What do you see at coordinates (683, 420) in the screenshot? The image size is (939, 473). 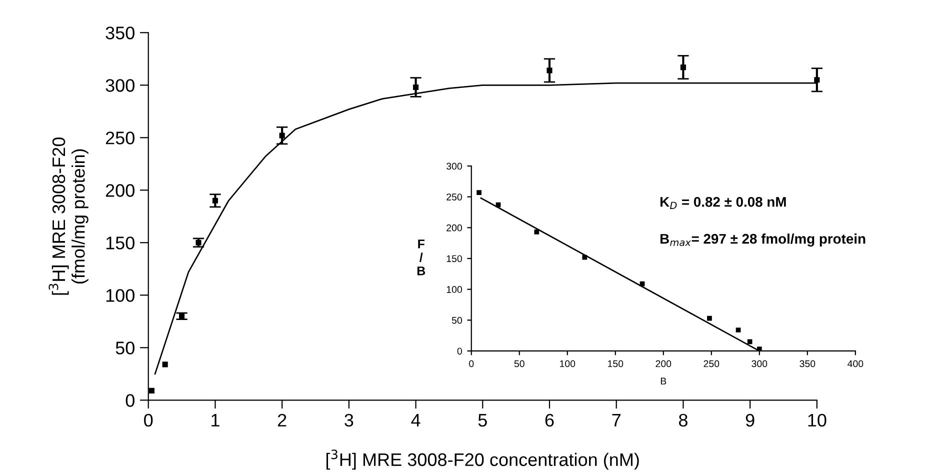 I see `x-tick-label: 8` at bounding box center [683, 420].